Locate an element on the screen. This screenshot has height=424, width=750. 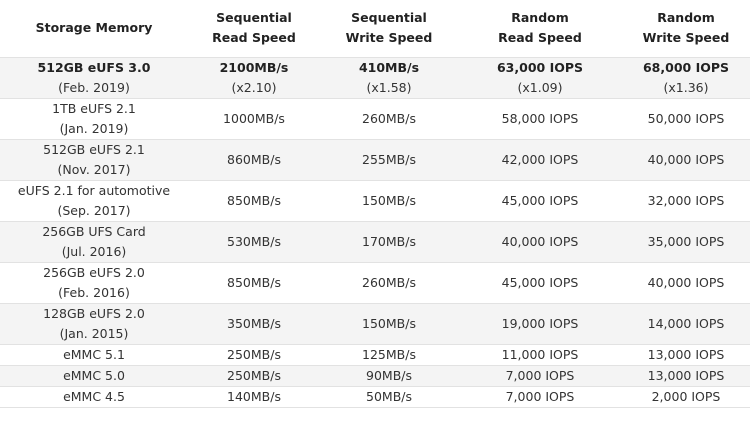
cell-line: 125MB/s is located at coordinates (389, 354).